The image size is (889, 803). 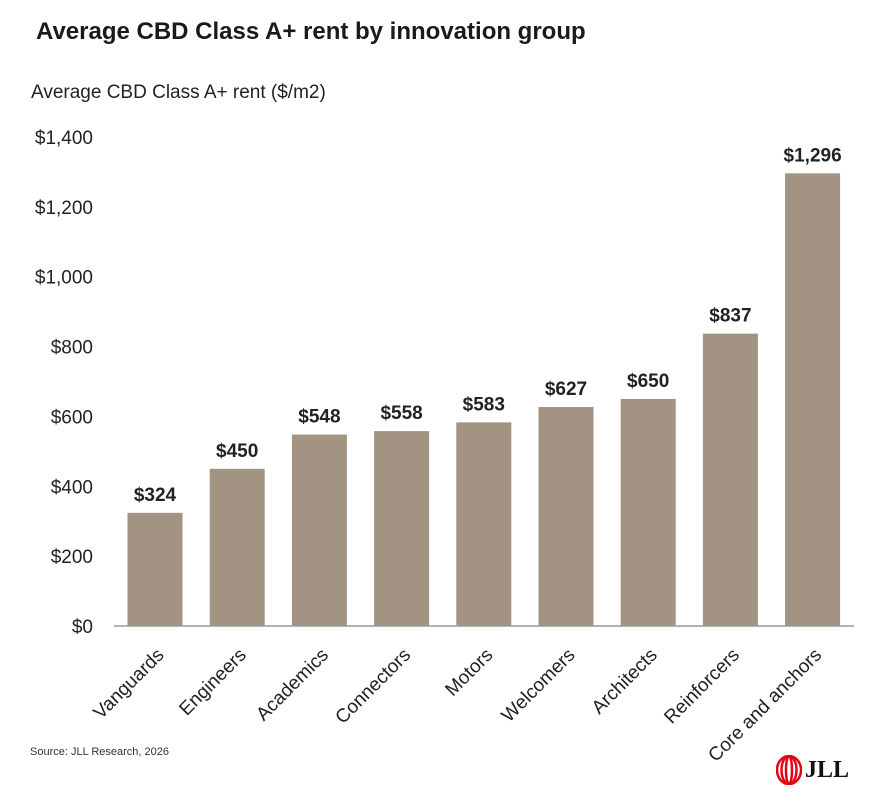 What do you see at coordinates (64, 278) in the screenshot?
I see `y-tick-label: $1,000` at bounding box center [64, 278].